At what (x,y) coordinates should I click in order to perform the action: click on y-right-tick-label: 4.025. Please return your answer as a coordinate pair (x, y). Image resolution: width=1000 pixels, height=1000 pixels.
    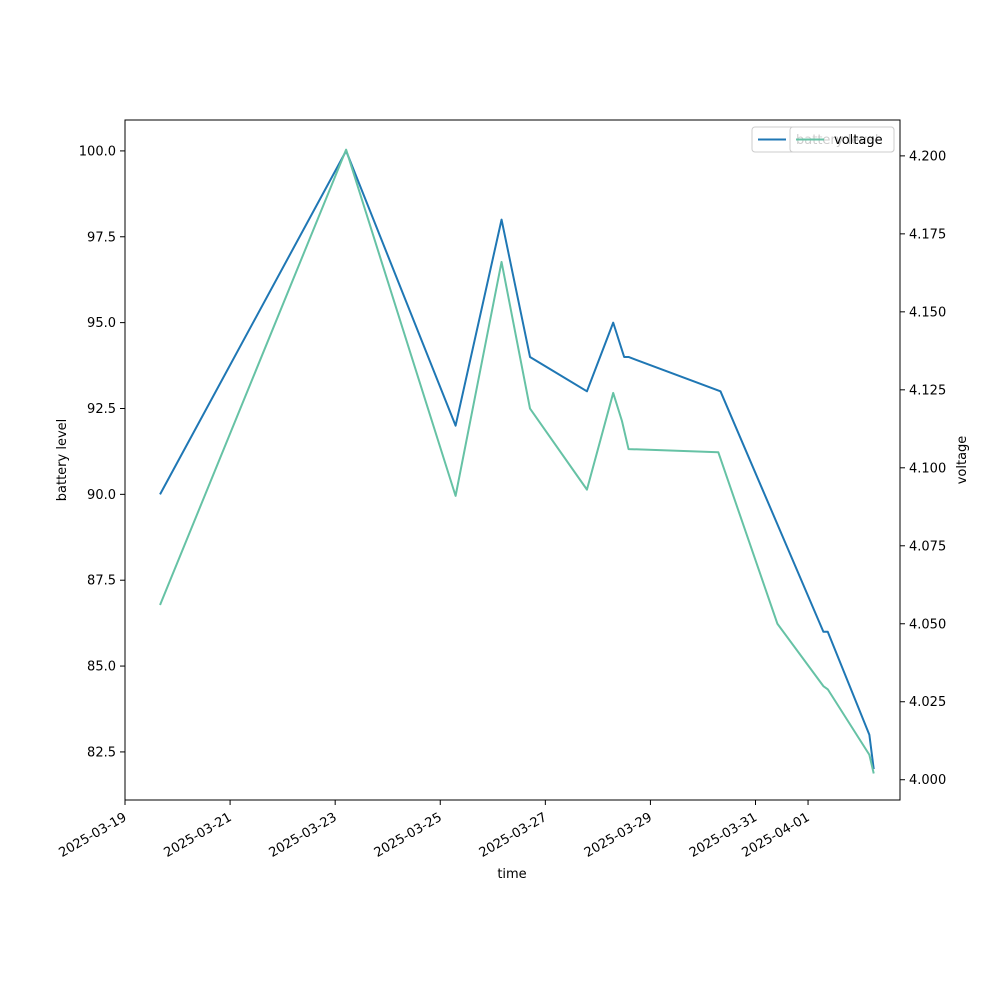
    Looking at the image, I should click on (927, 702).